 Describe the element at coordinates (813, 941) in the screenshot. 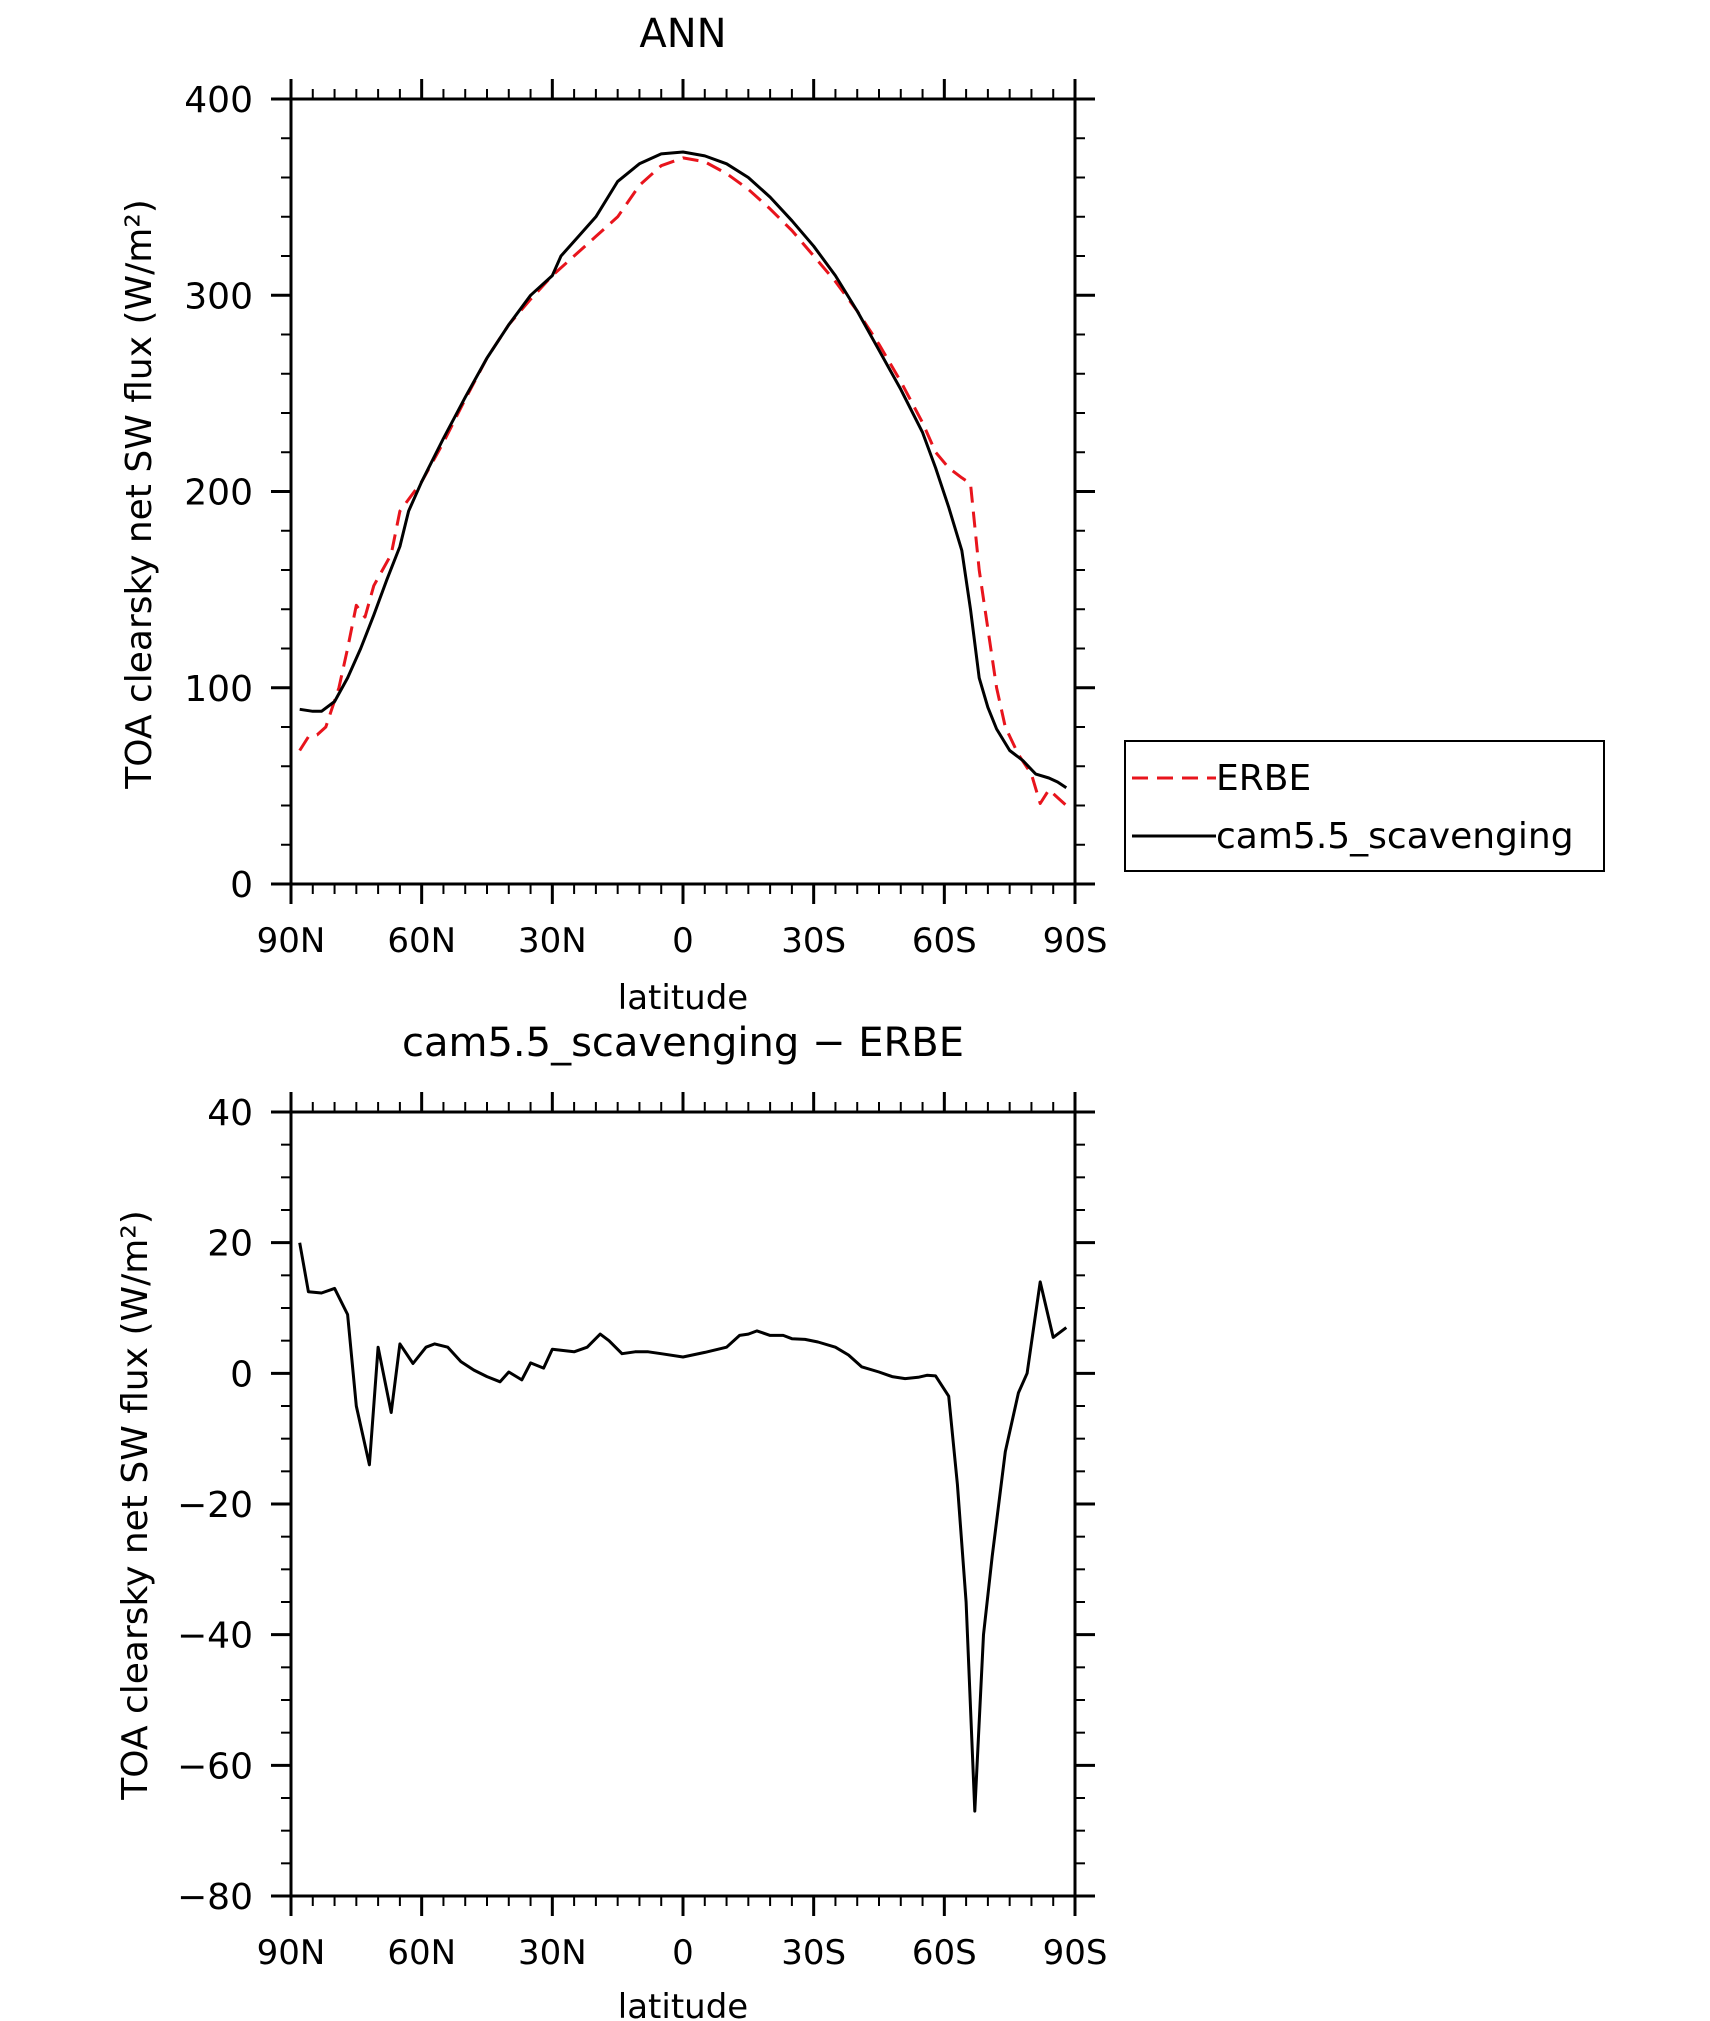

I see `top-x-tick-label: 30S` at that location.